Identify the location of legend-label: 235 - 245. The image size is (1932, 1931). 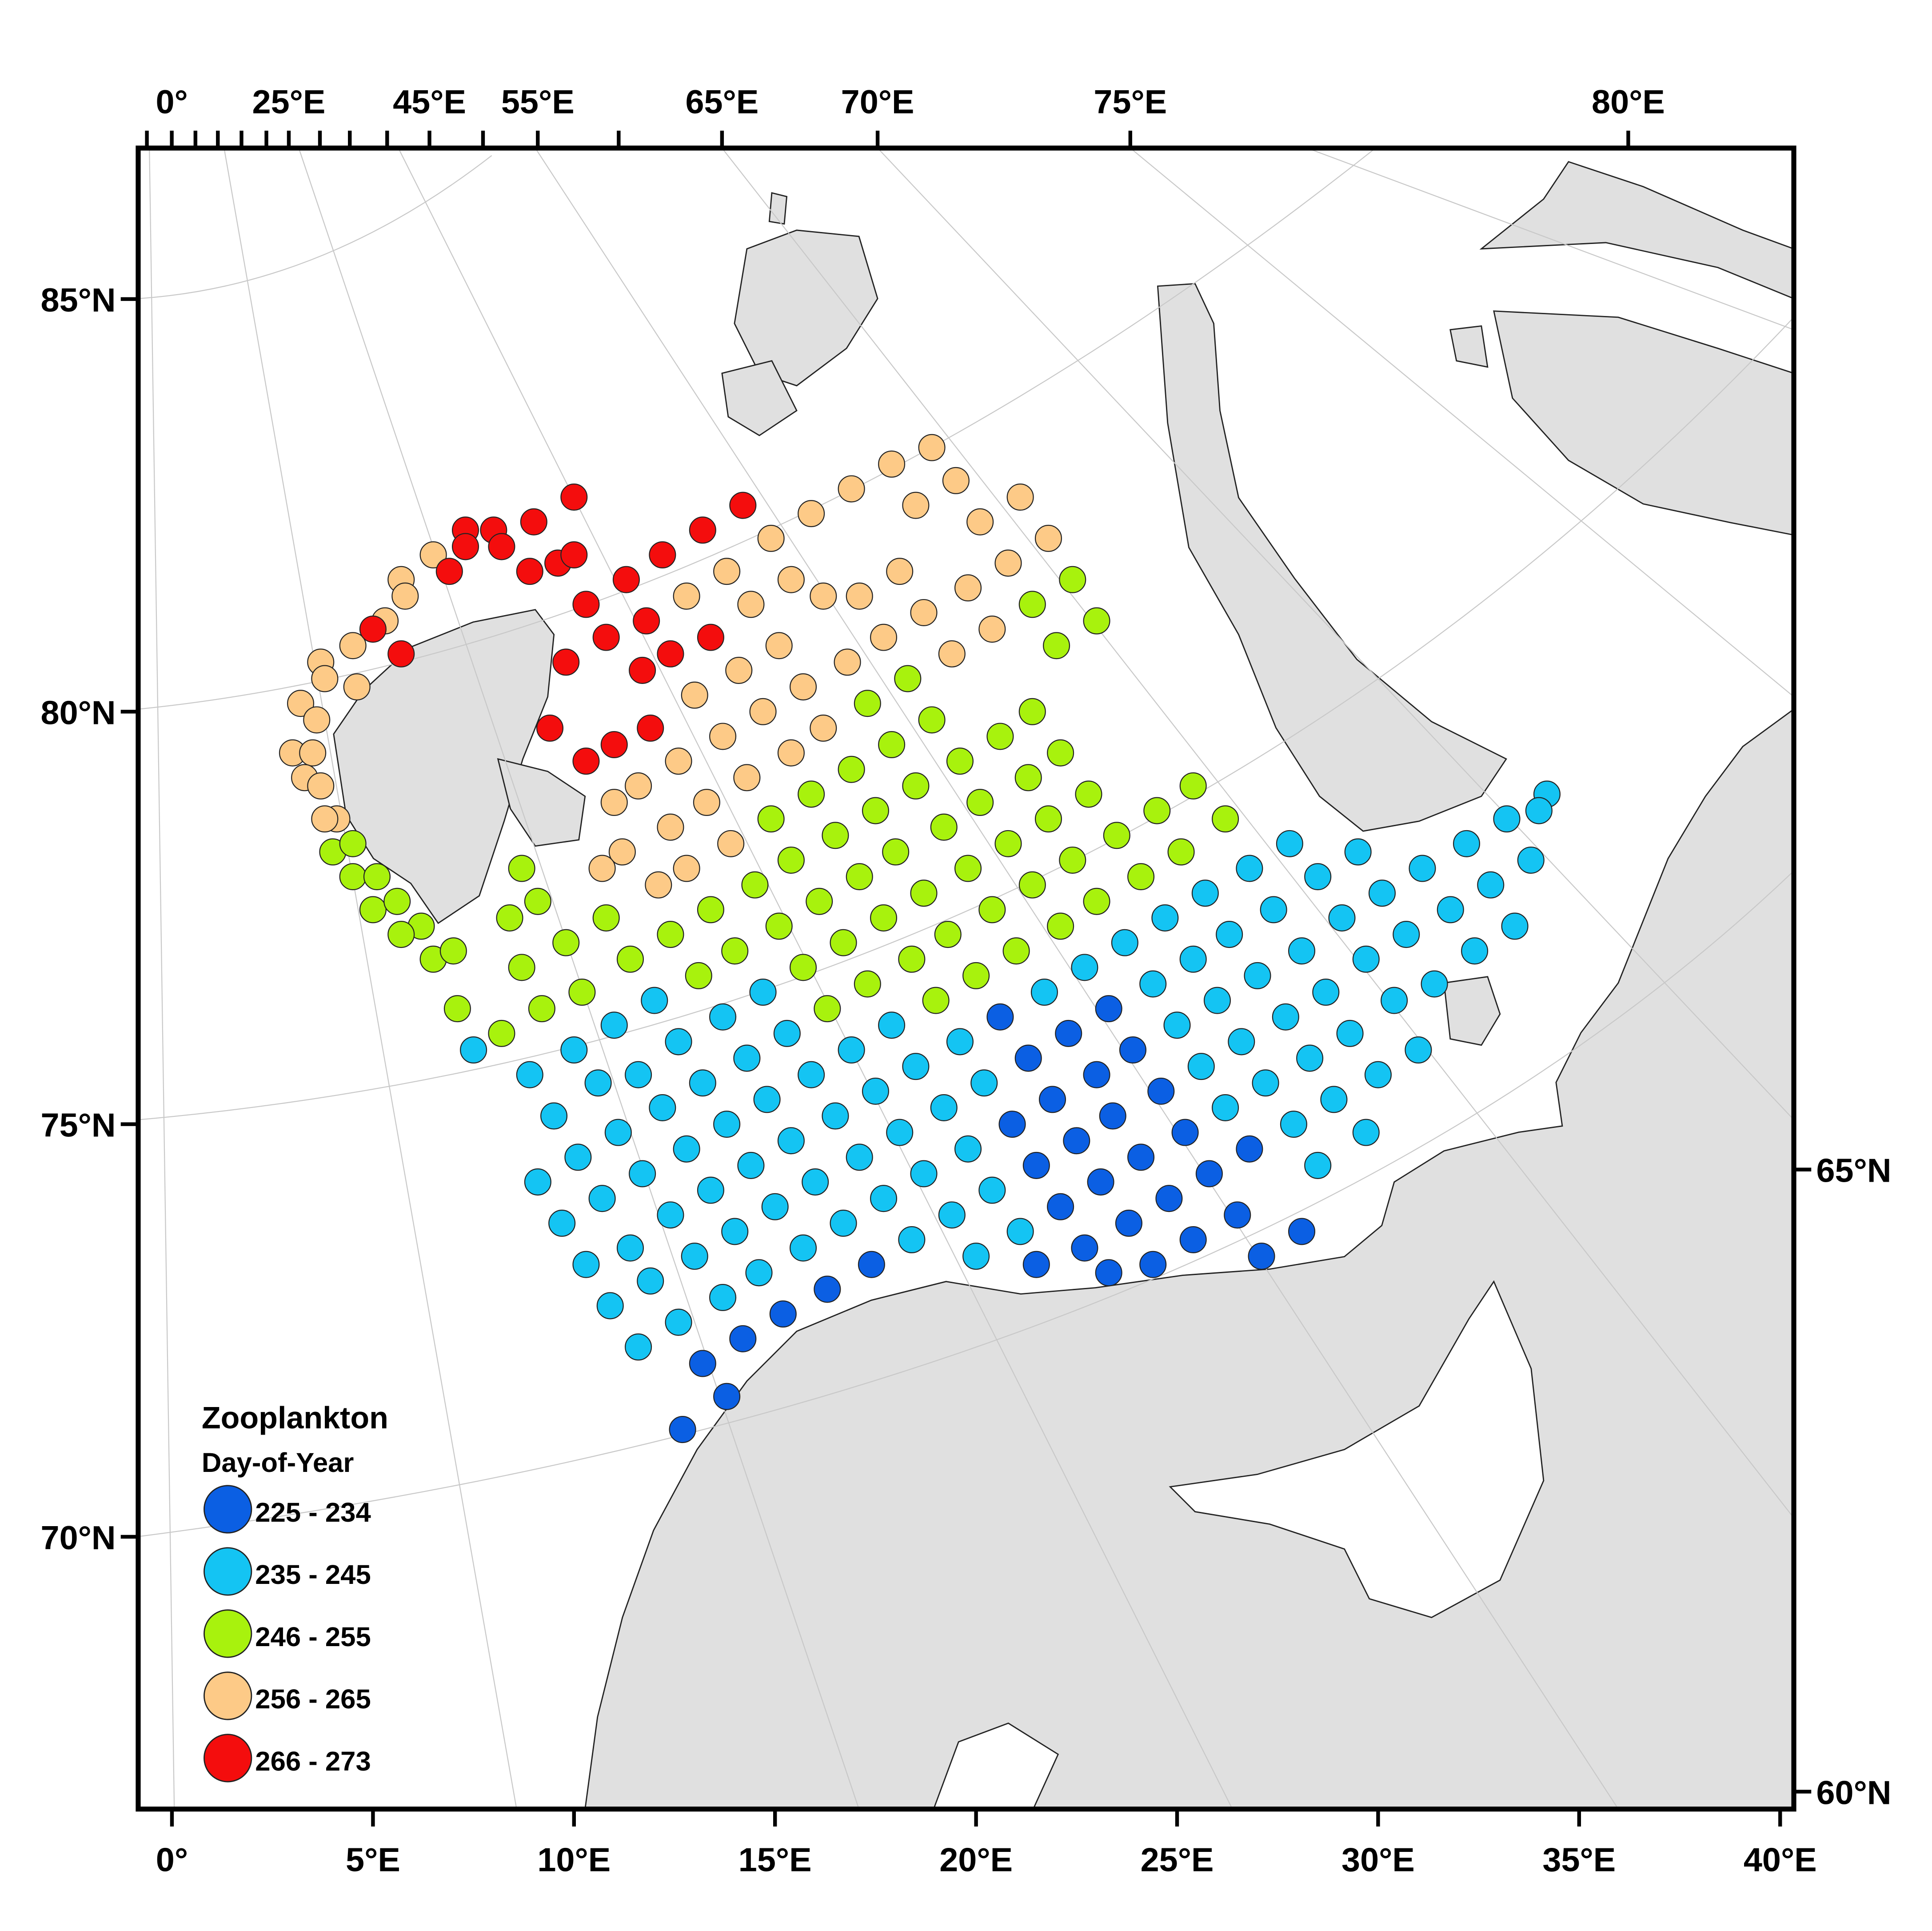
(313, 1574).